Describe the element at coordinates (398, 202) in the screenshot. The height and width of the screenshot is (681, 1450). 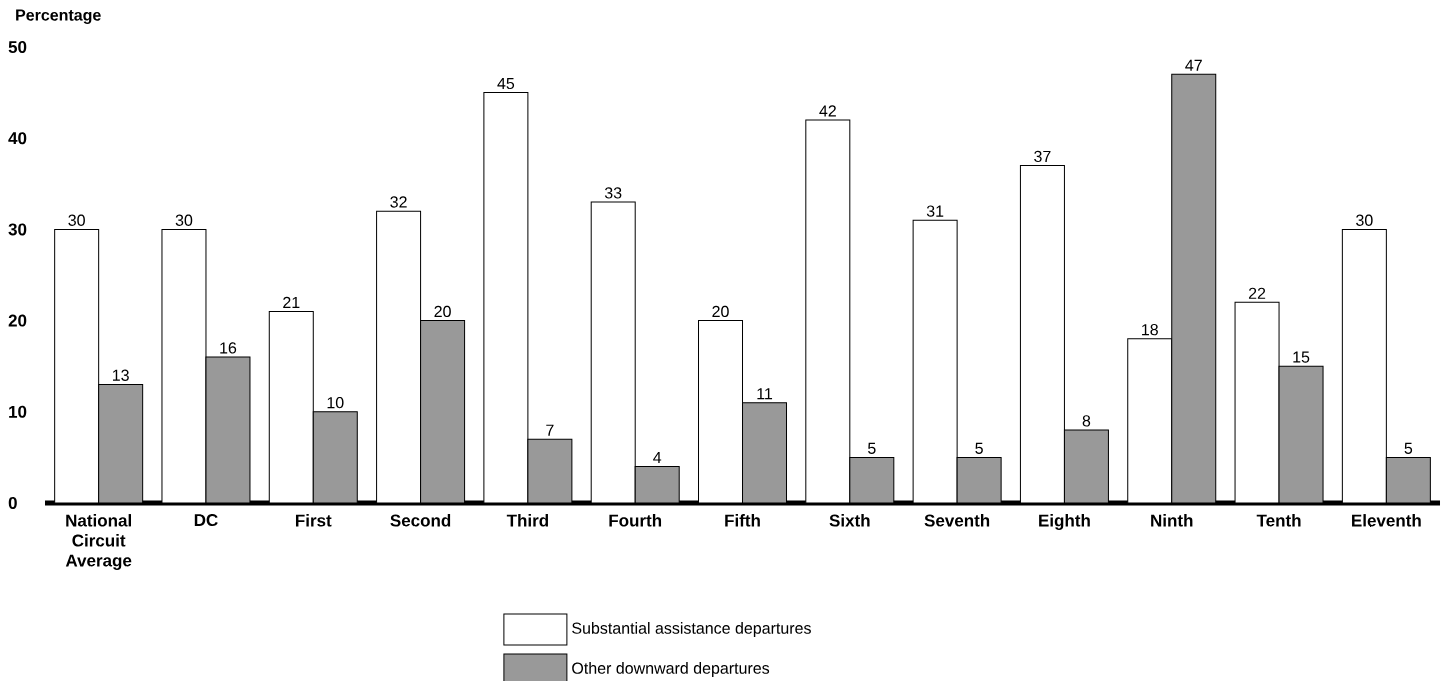
I see `data-label: 32` at that location.